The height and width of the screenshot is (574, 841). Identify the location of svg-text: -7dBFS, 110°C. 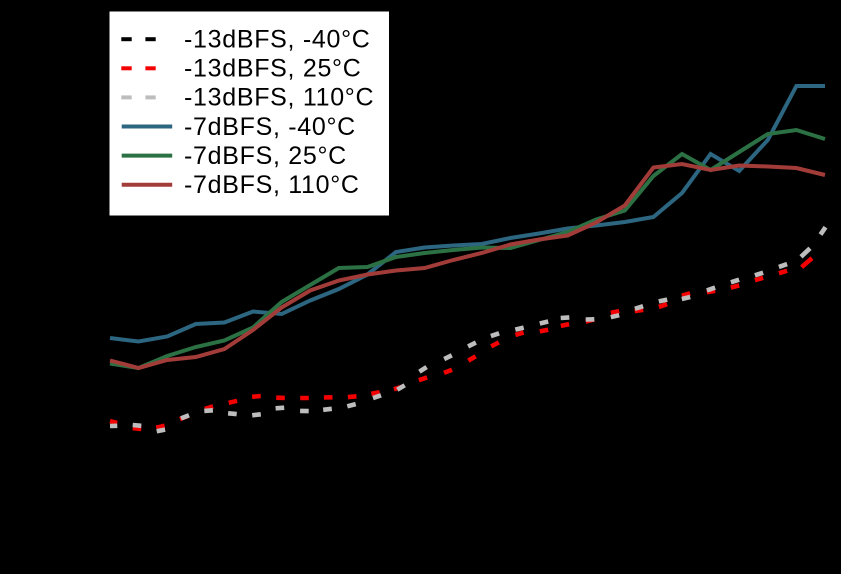
(272, 185).